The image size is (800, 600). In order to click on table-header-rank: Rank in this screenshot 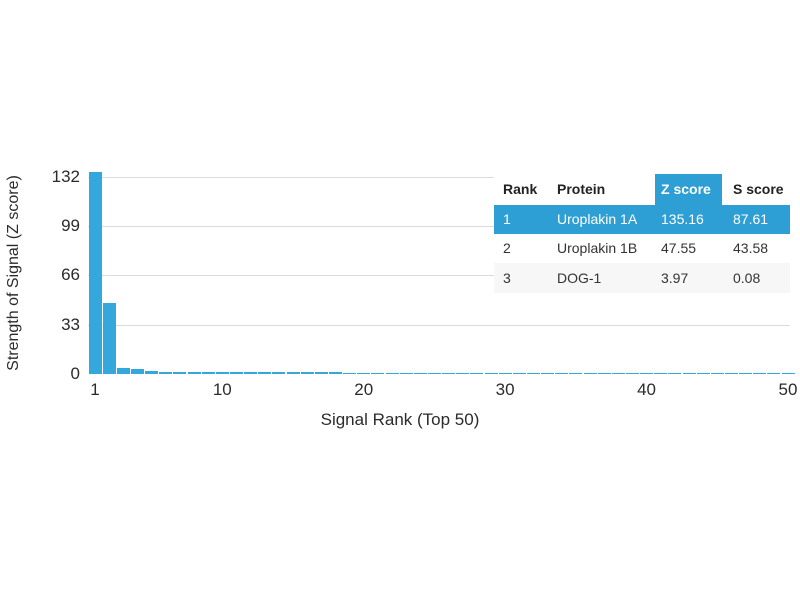, I will do `click(520, 189)`.